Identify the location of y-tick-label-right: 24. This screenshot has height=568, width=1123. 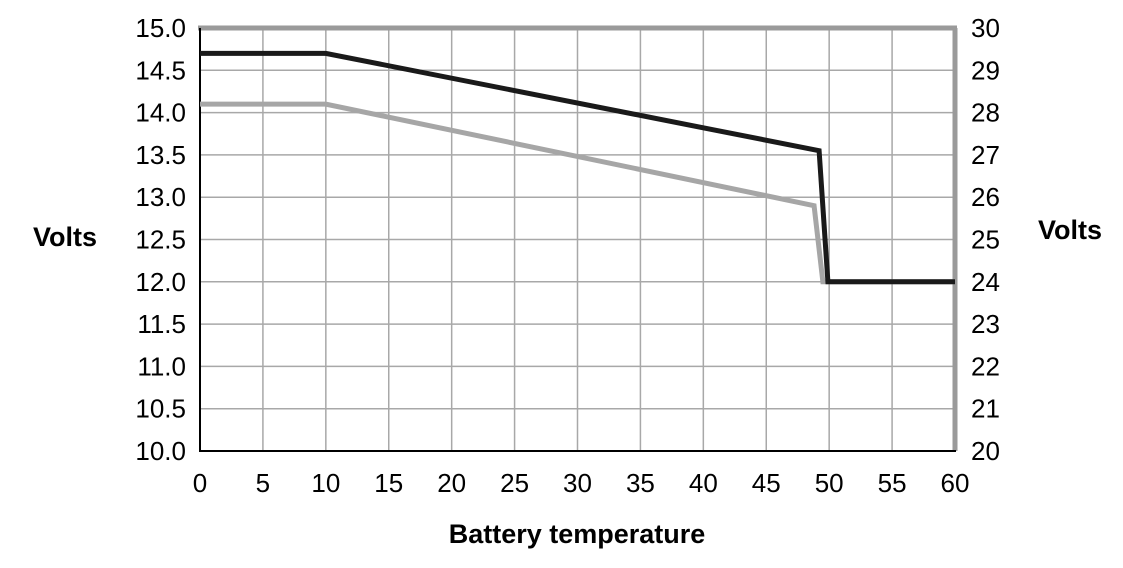
(985, 282).